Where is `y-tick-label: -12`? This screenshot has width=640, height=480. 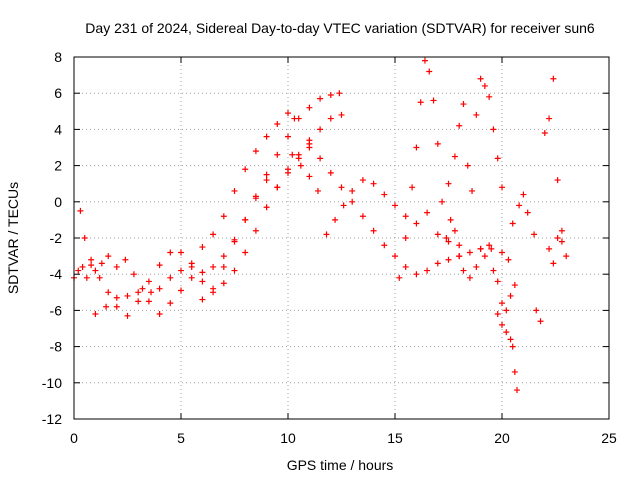
y-tick-label: -12 is located at coordinates (52, 419).